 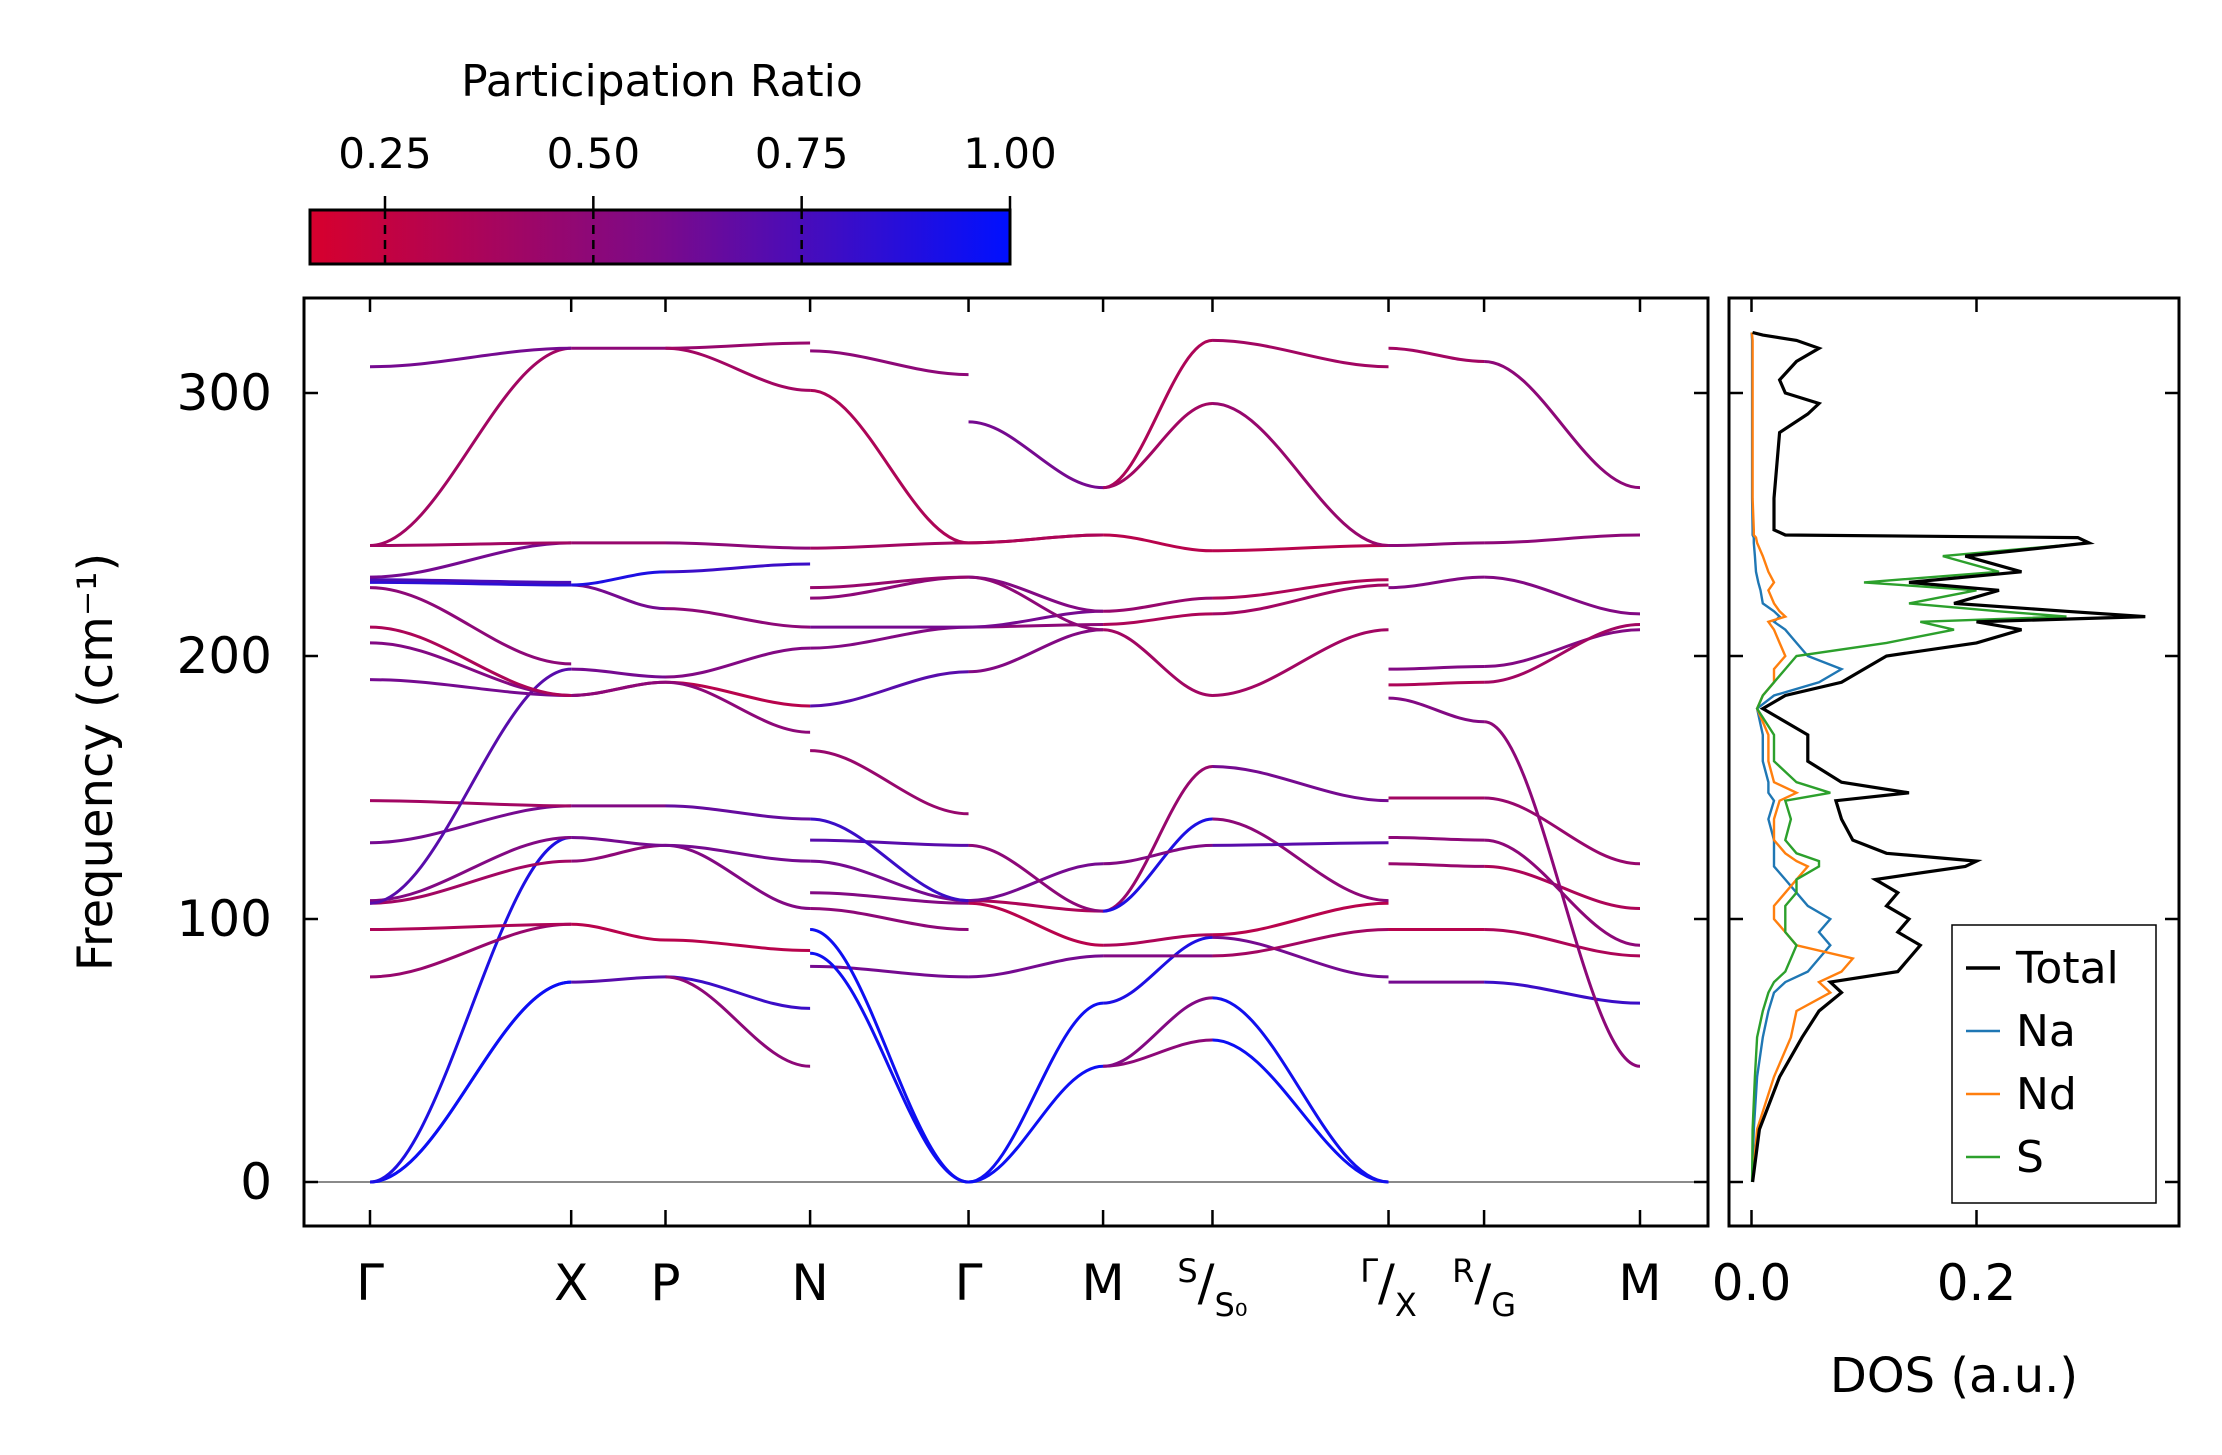 I want to click on dos-line-total, so click(x=1948, y=756).